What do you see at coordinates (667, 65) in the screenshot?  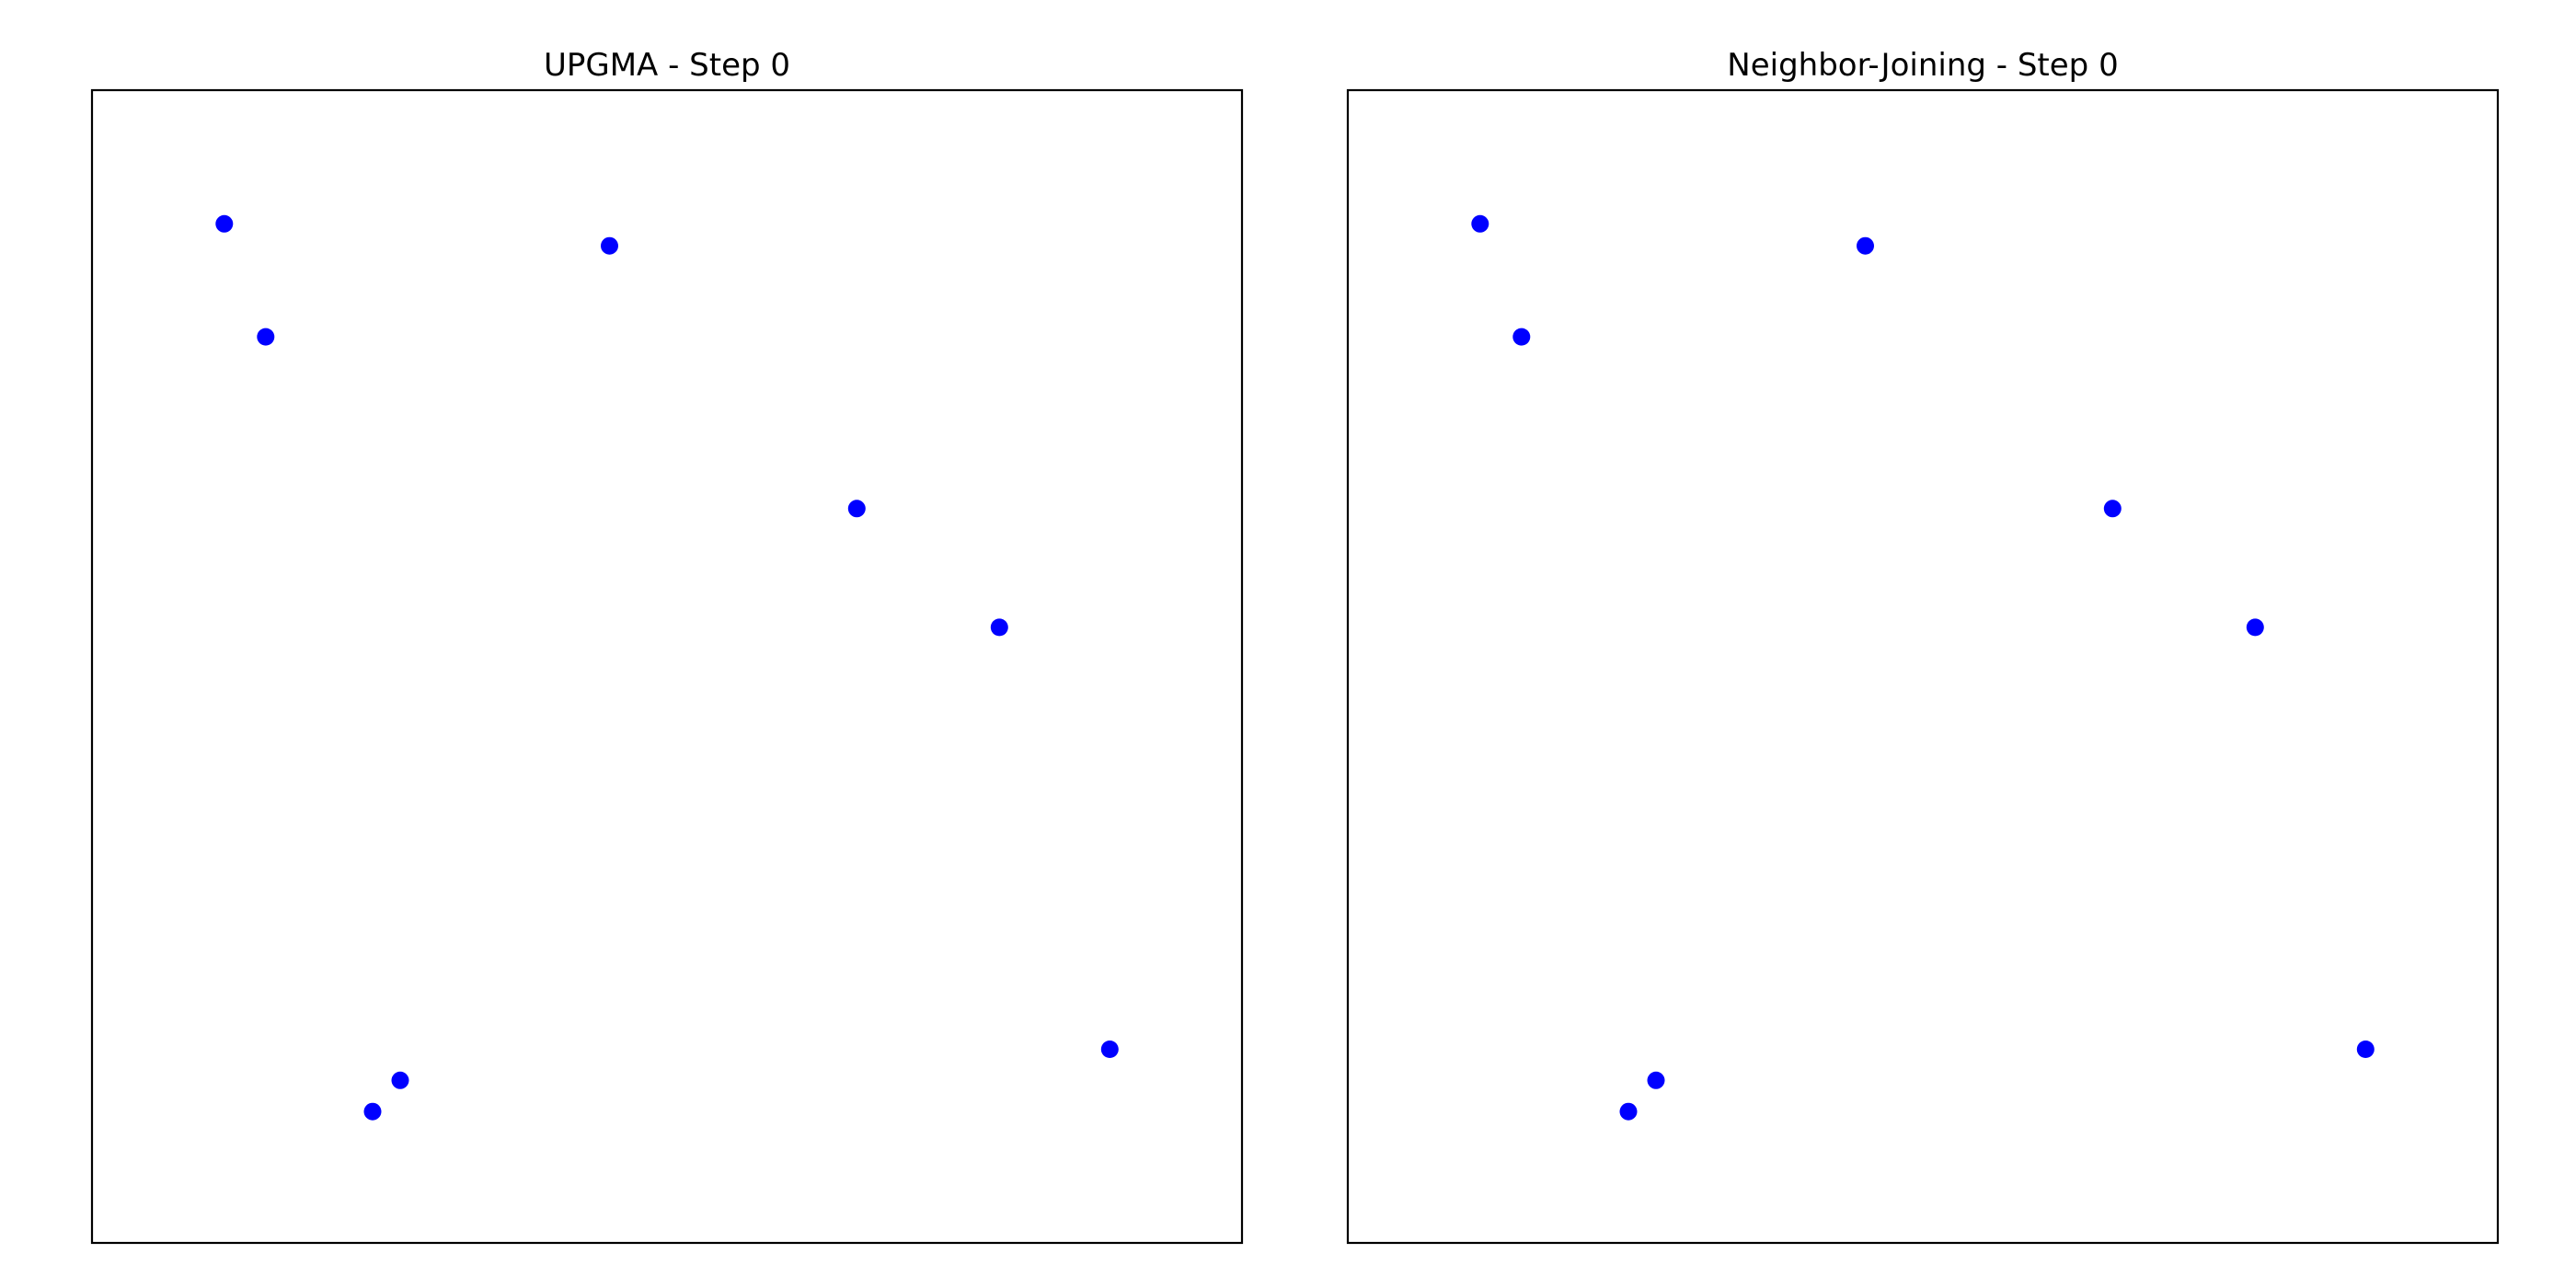 I see `chart-title-upgma: UPGMA - Step 0` at bounding box center [667, 65].